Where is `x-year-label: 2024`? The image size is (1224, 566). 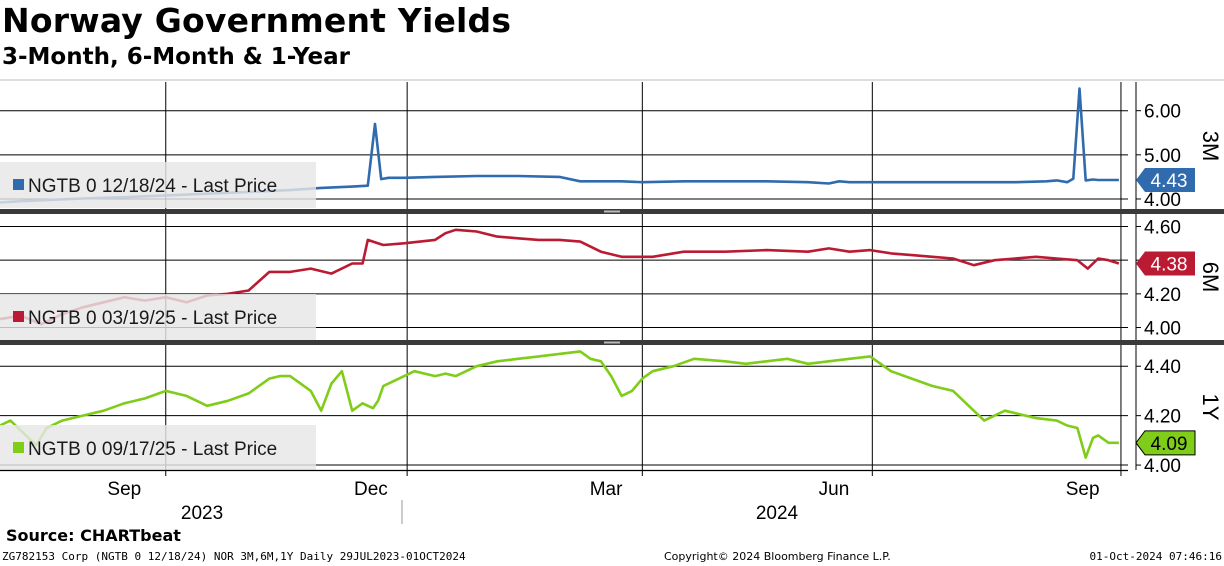
x-year-label: 2024 is located at coordinates (777, 513).